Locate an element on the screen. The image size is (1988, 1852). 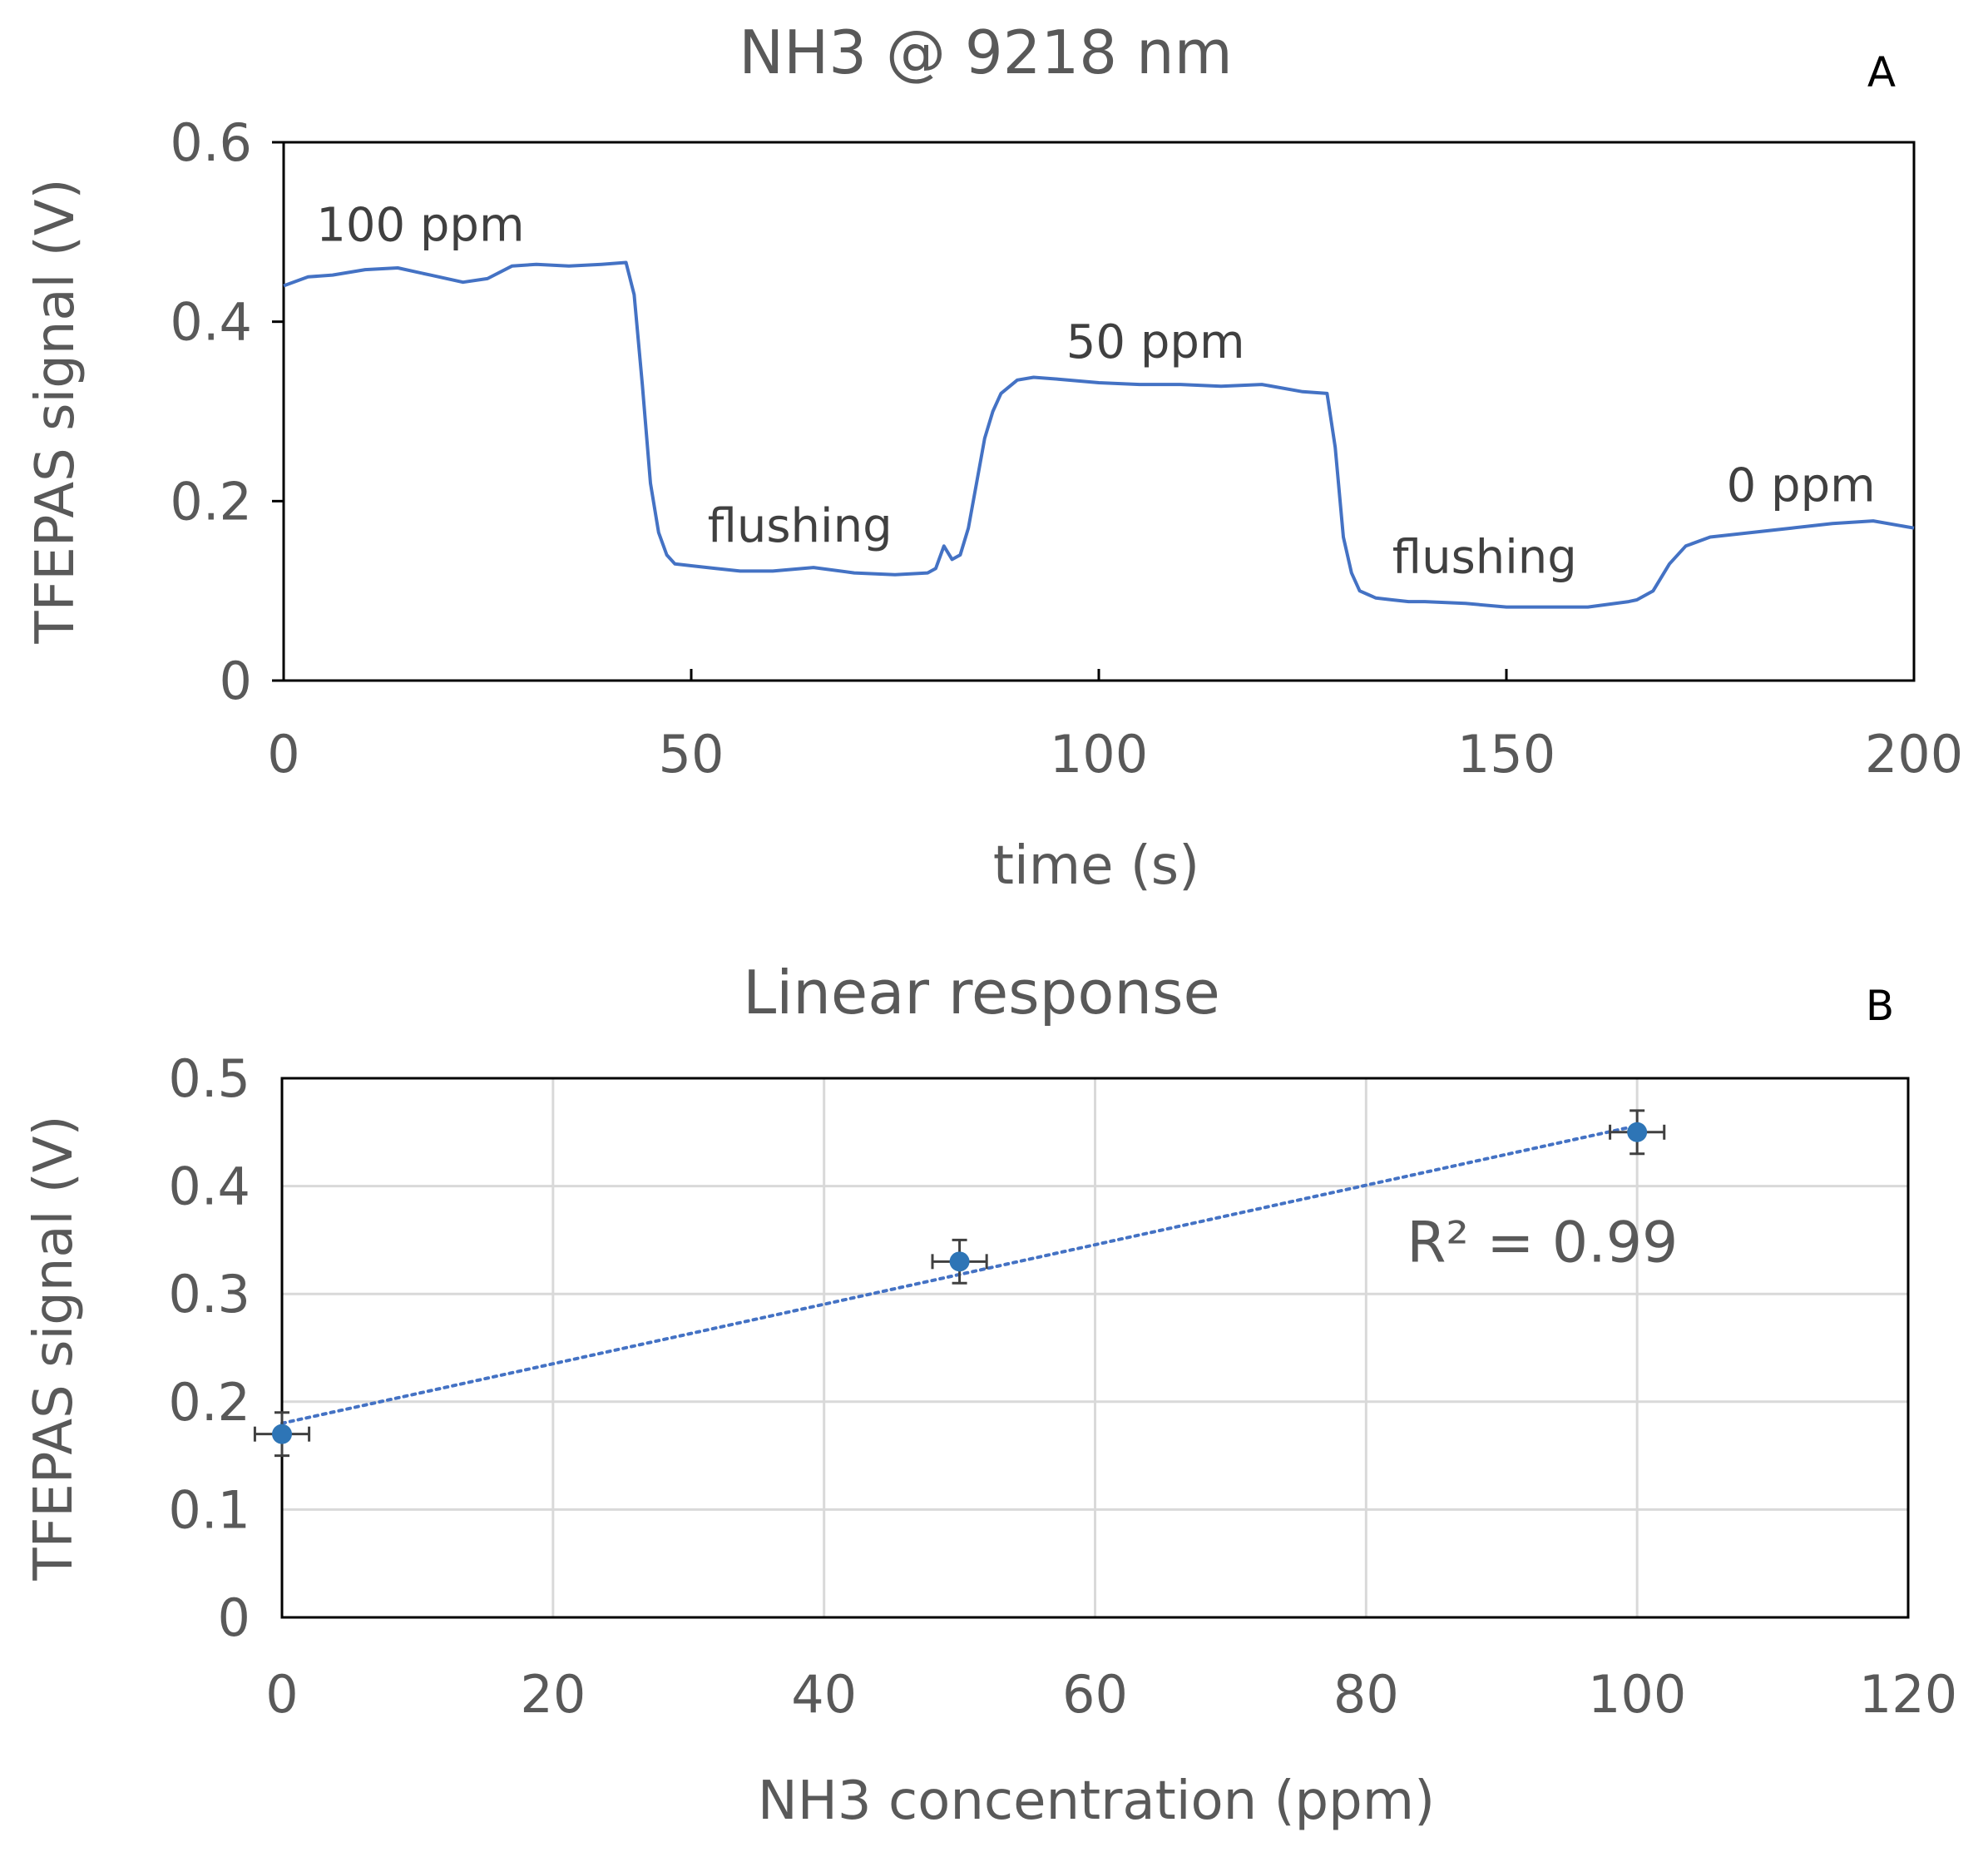
chart-a-x-tick-label: 100 is located at coordinates (1099, 754).